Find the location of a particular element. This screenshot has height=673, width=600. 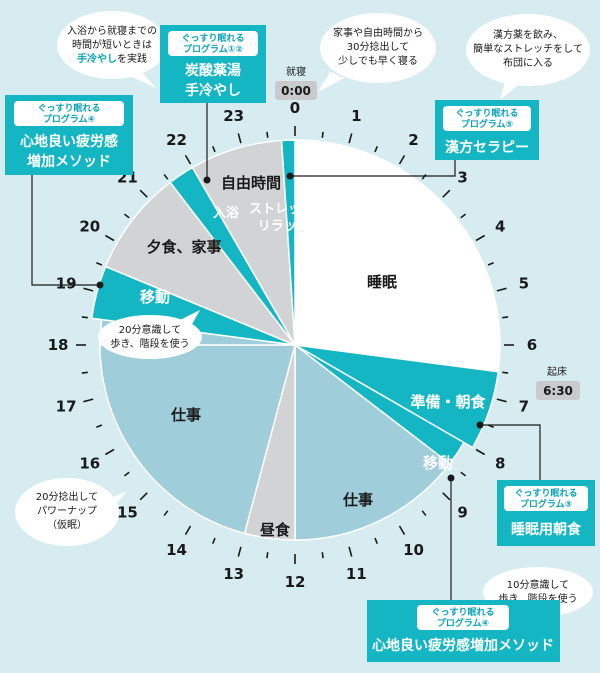

segment-bath-label: 入浴 is located at coordinates (226, 213).